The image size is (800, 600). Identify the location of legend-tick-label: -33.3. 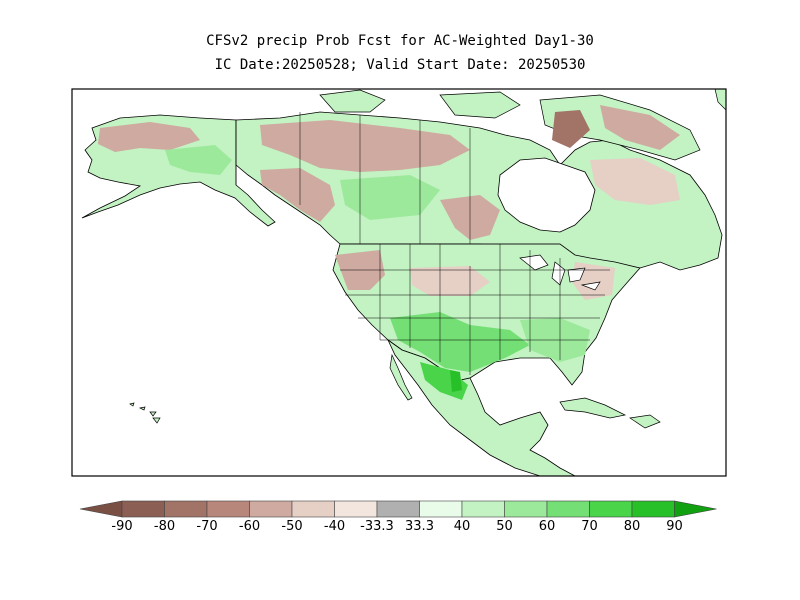
(377, 526).